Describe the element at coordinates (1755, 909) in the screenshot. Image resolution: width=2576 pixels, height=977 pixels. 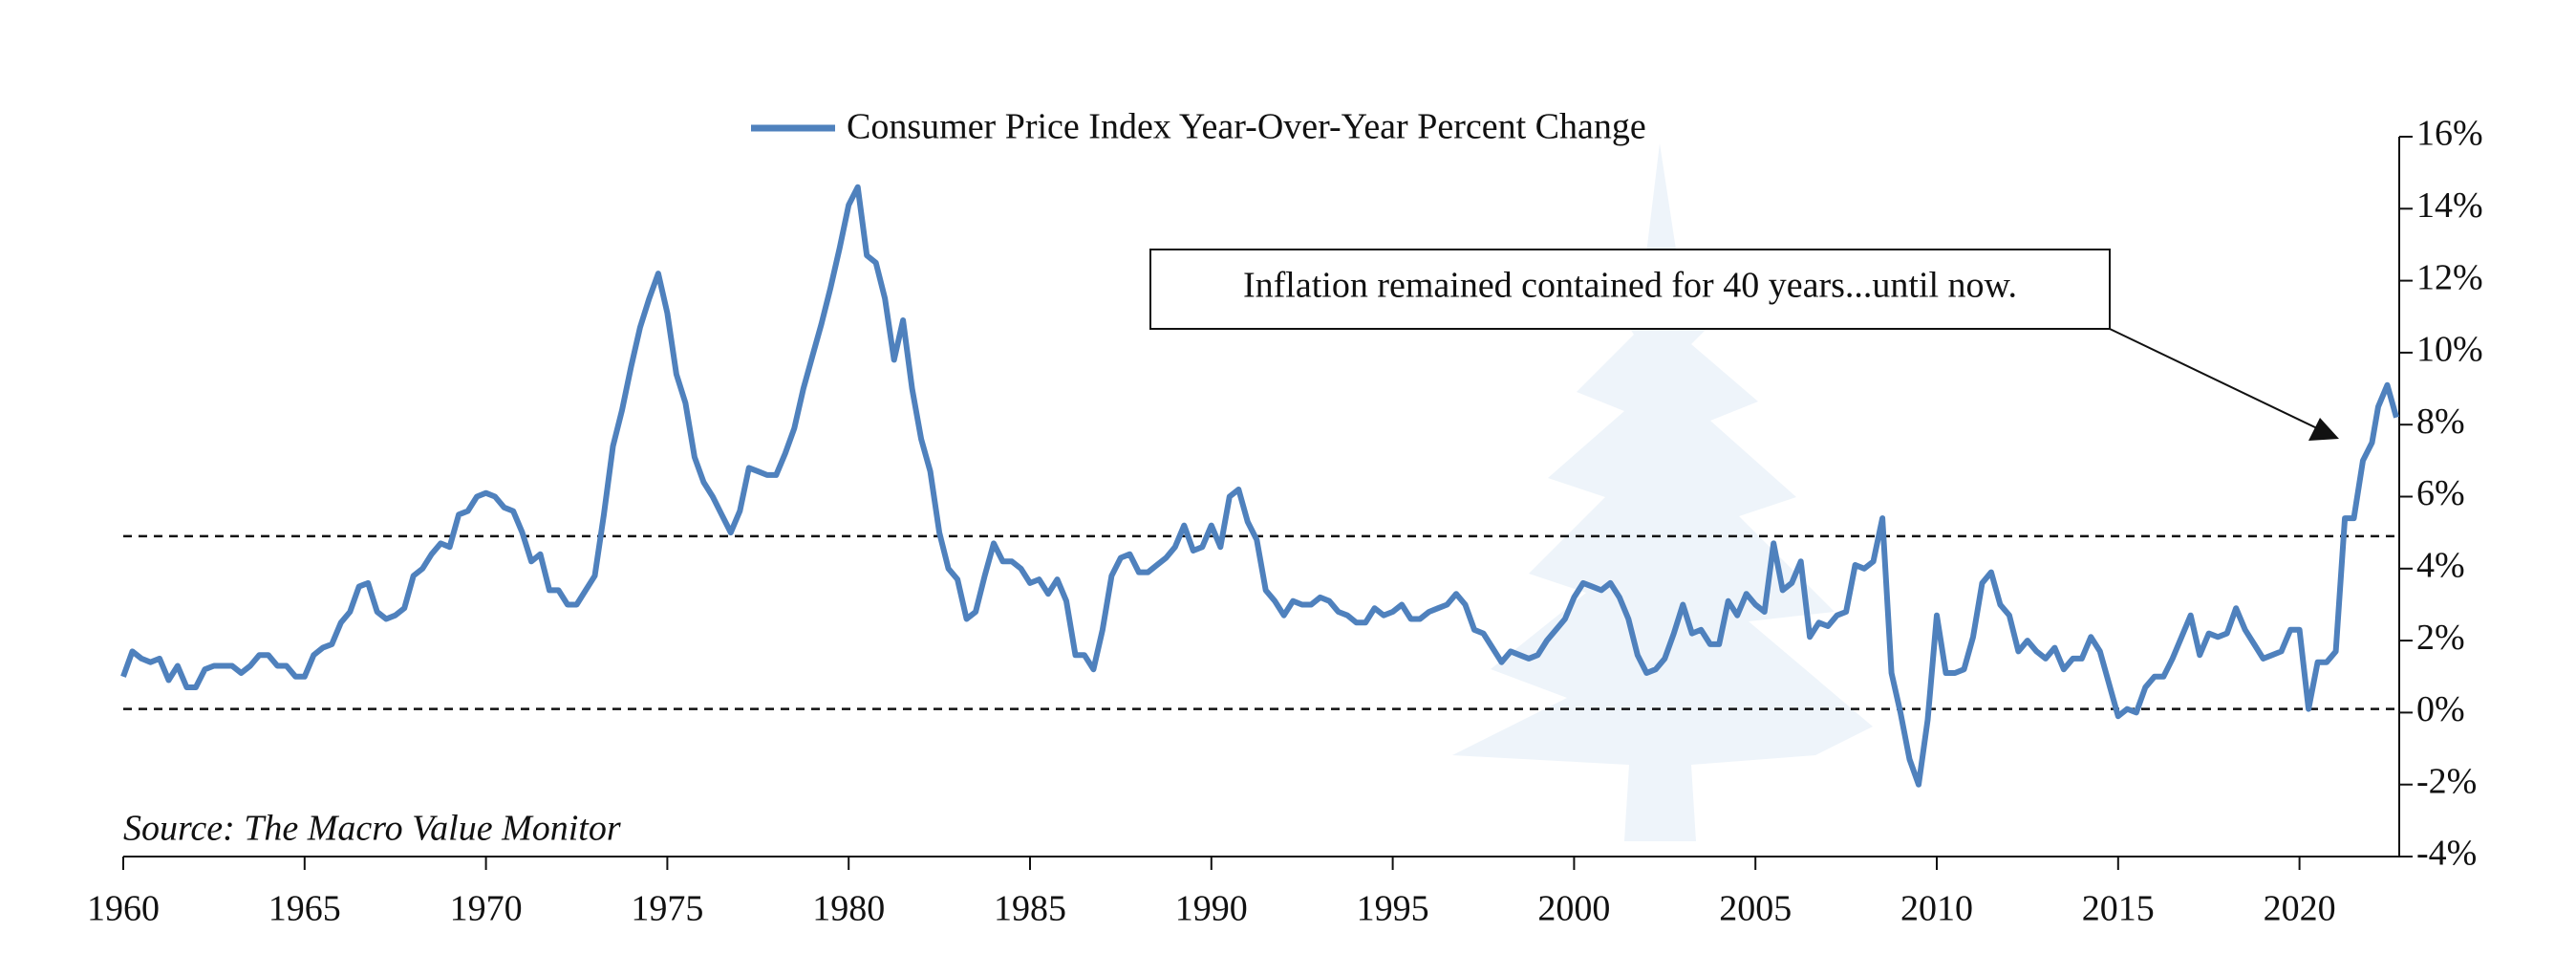
I see `x-tick-label: 2005` at that location.